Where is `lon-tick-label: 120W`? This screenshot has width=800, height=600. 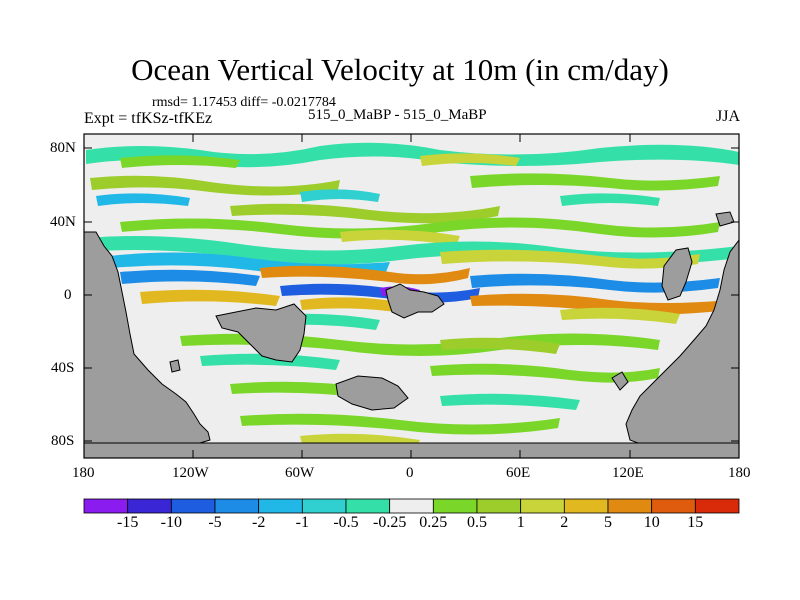 lon-tick-label: 120W is located at coordinates (190, 473).